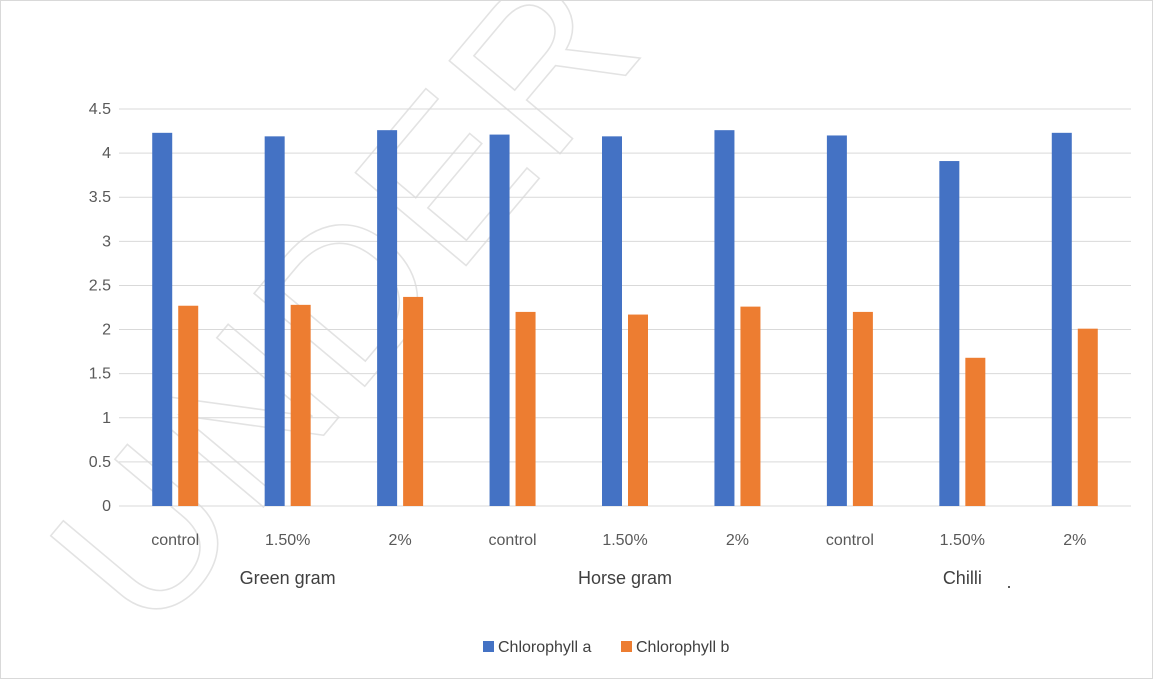 The image size is (1153, 680). Describe the element at coordinates (544, 647) in the screenshot. I see `legend-label: Chlorophyll a` at that location.